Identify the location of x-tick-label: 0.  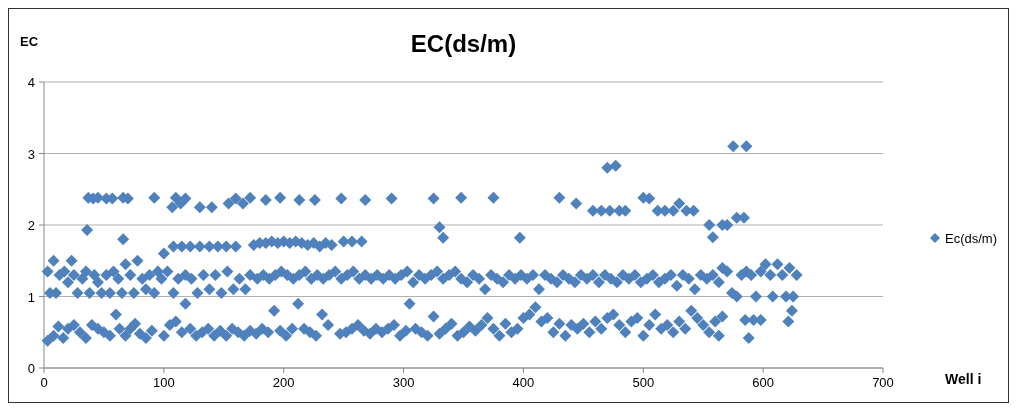
(44, 382).